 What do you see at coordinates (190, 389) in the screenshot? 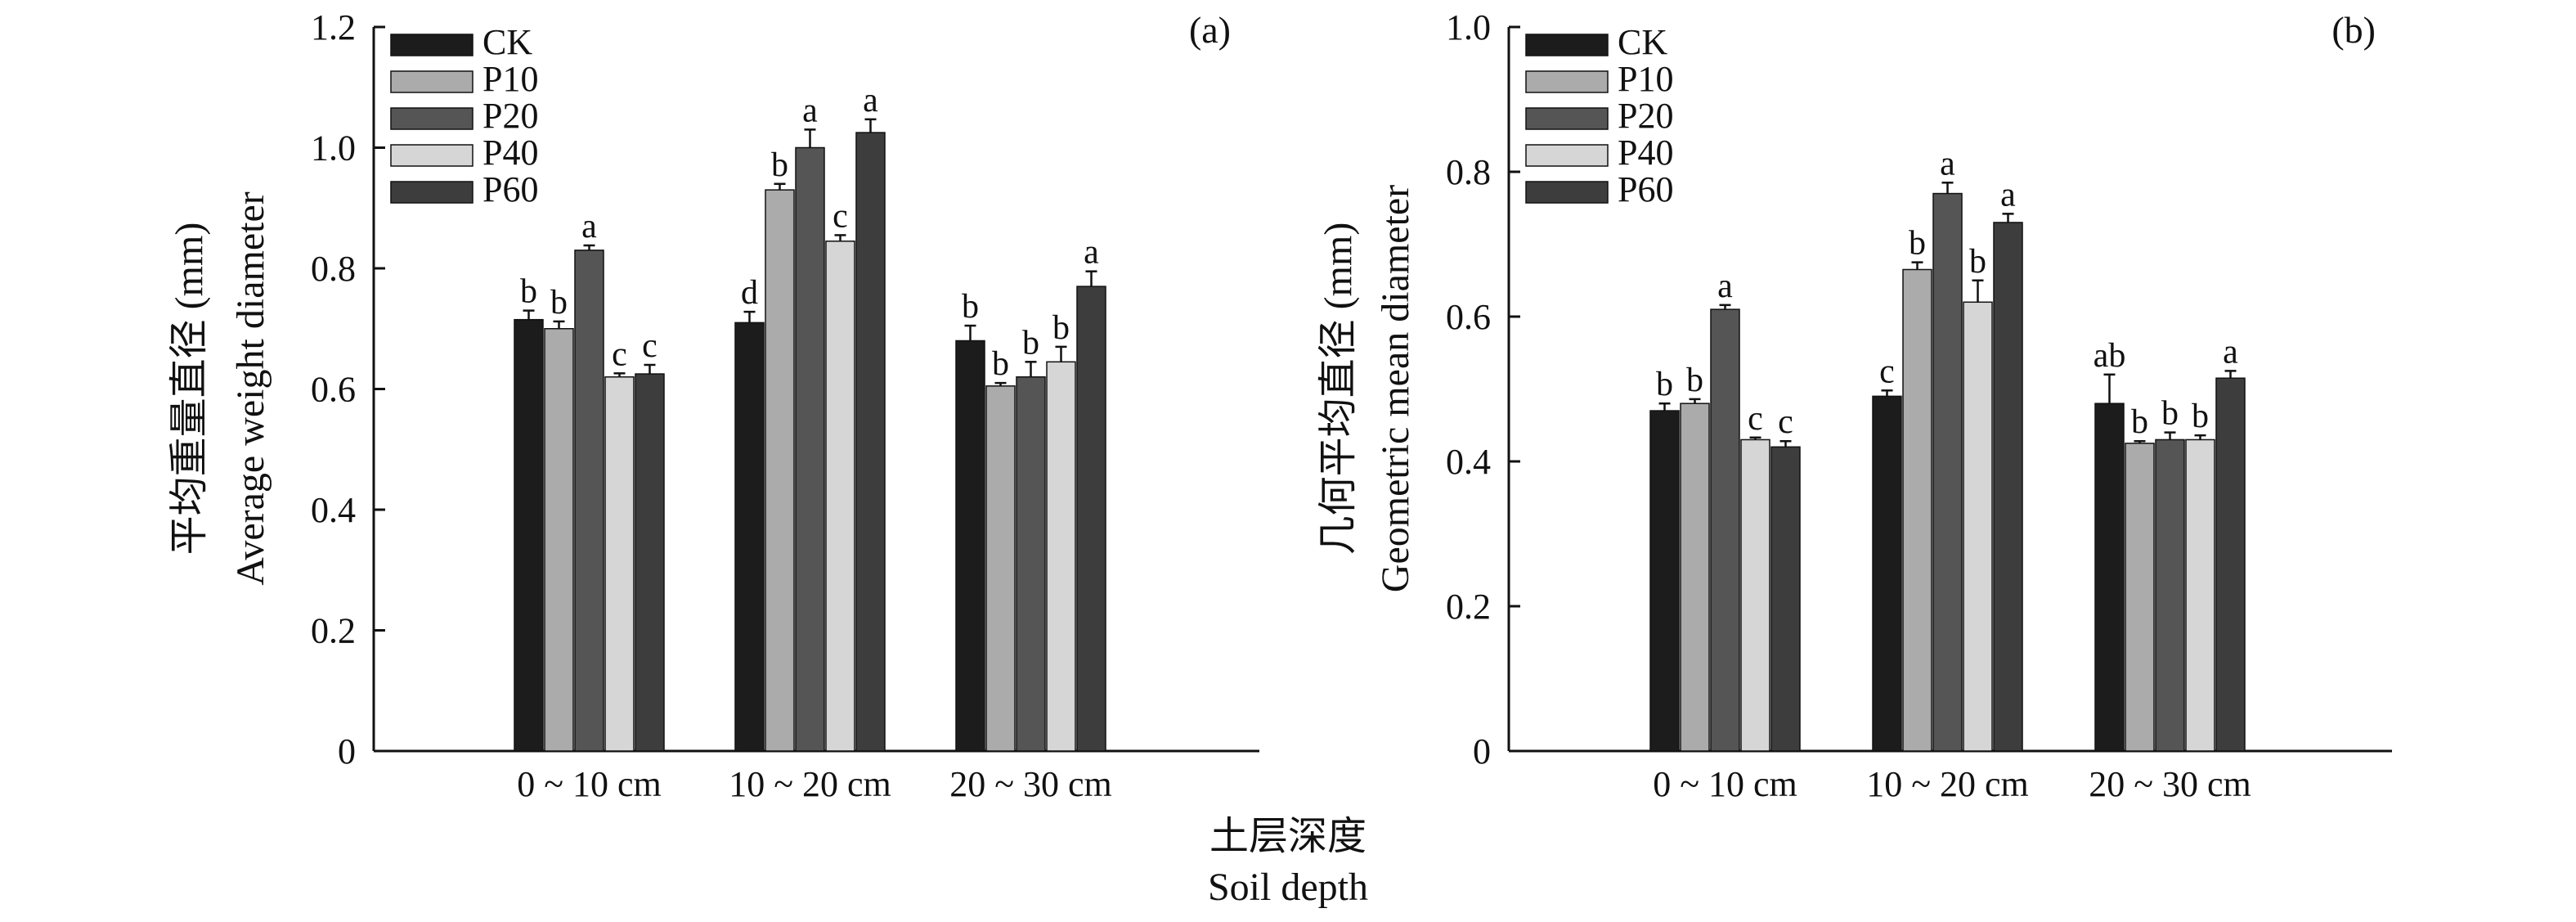
I see `y-axis-label-zh: 平均重量直径 (mm)` at bounding box center [190, 389].